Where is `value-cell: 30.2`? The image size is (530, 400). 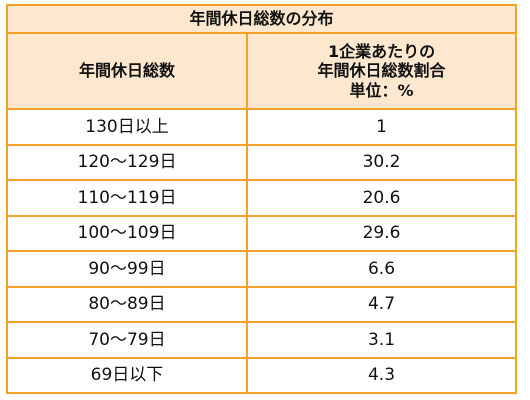
value-cell: 30.2 is located at coordinates (381, 162).